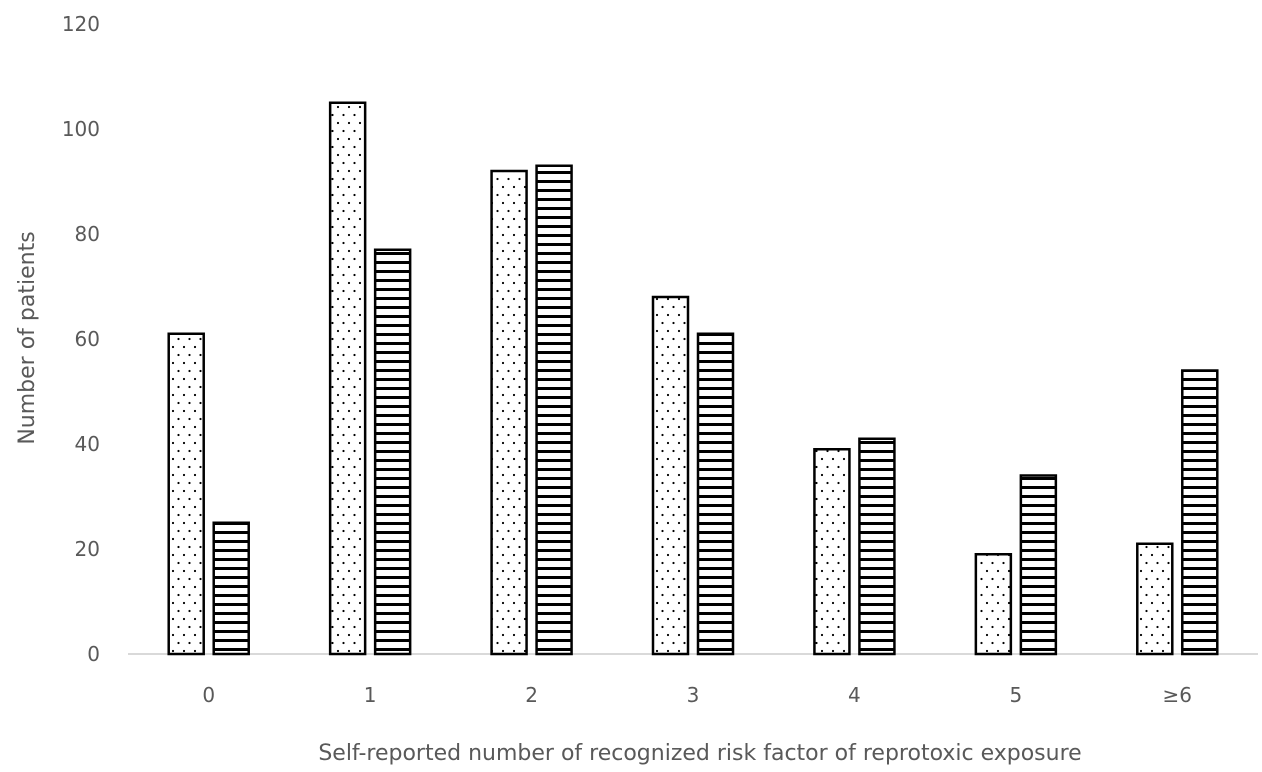 This screenshot has width=1262, height=772. What do you see at coordinates (693, 680) in the screenshot?
I see `x-axis: 0 1 2 3 4 5 ≥6` at bounding box center [693, 680].